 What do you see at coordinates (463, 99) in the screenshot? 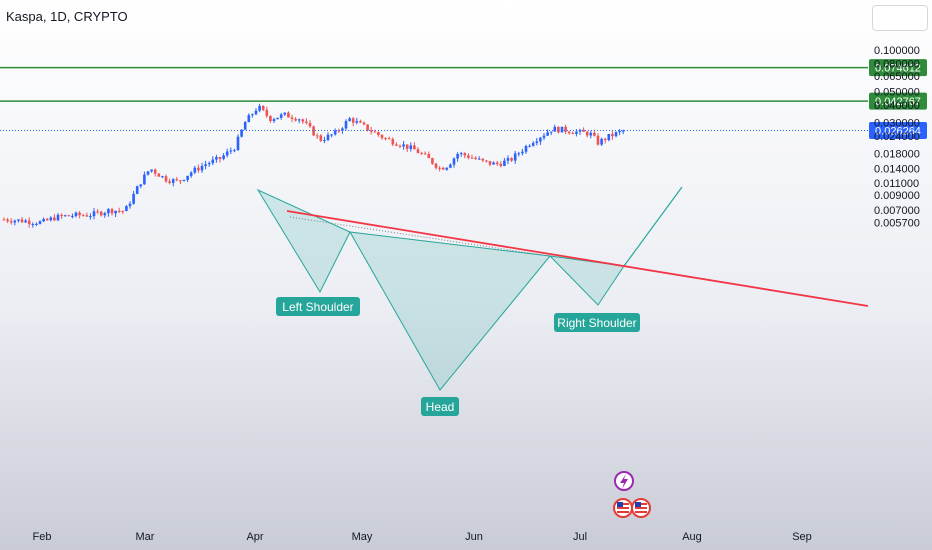
I see `levels-layer: 0.074612 0.042767 0.026264` at bounding box center [463, 99].